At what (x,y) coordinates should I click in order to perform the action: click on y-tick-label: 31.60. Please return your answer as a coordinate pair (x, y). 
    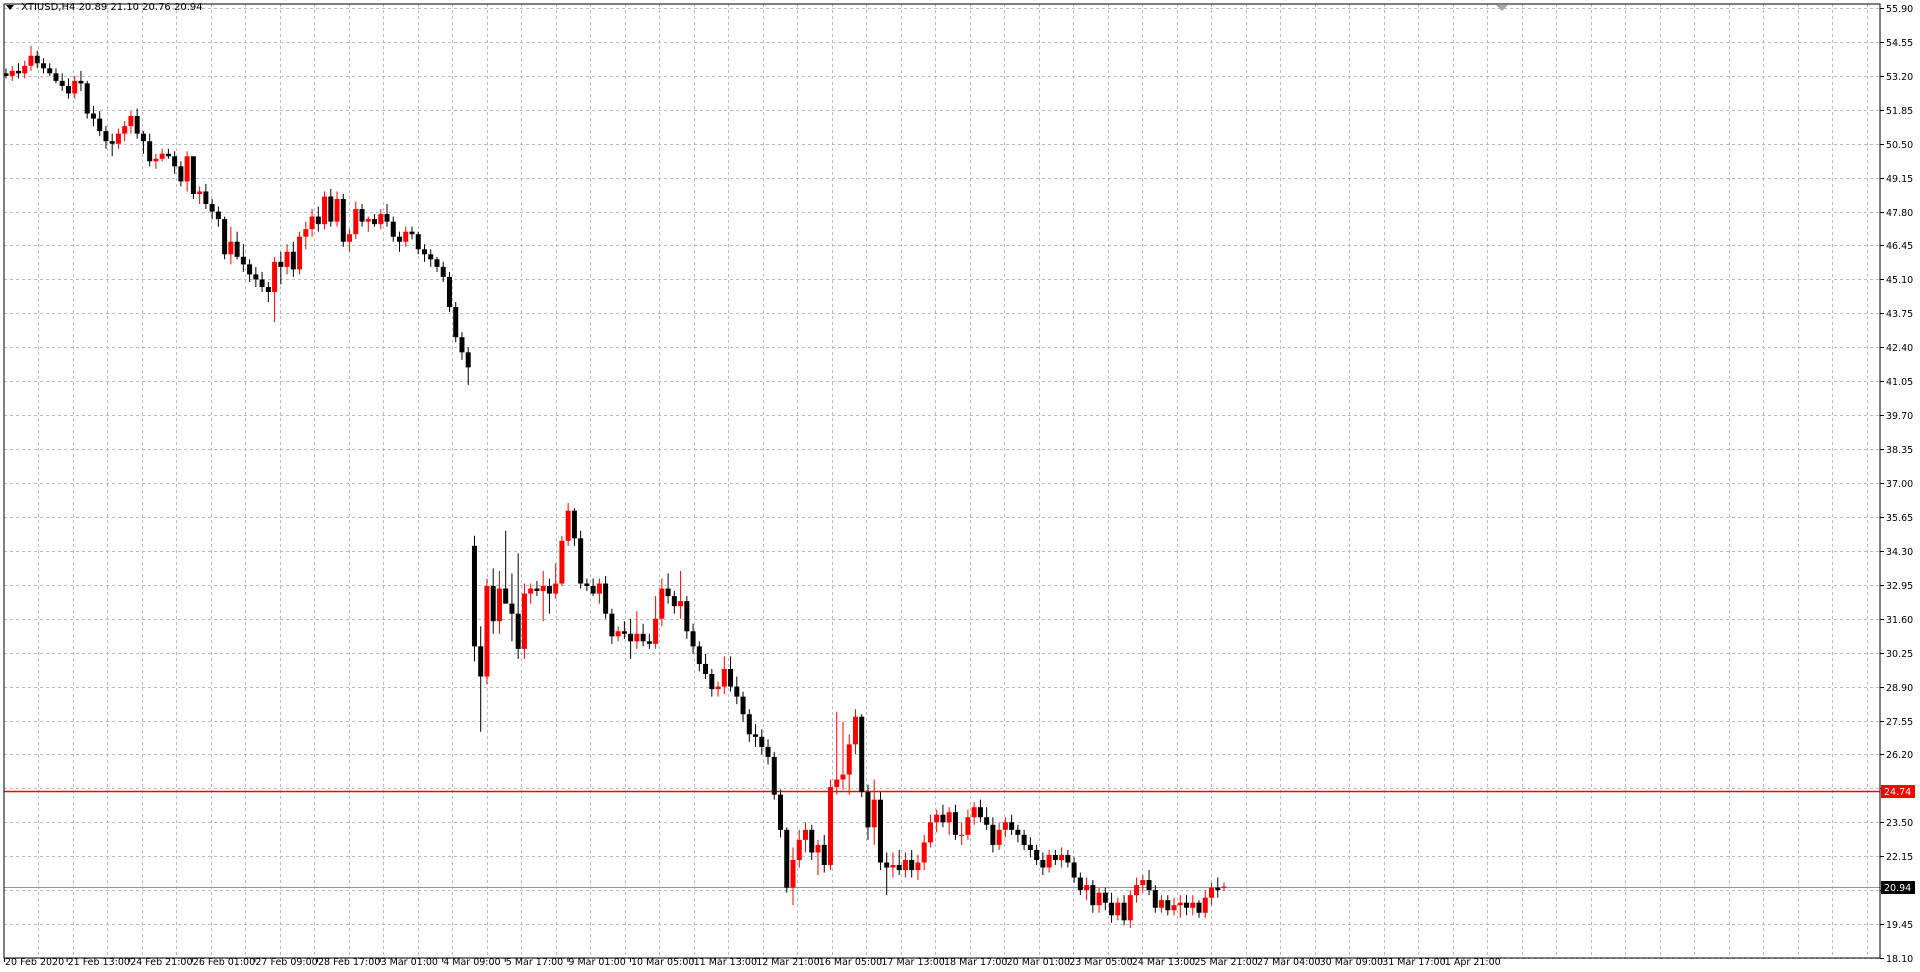
    Looking at the image, I should click on (1899, 620).